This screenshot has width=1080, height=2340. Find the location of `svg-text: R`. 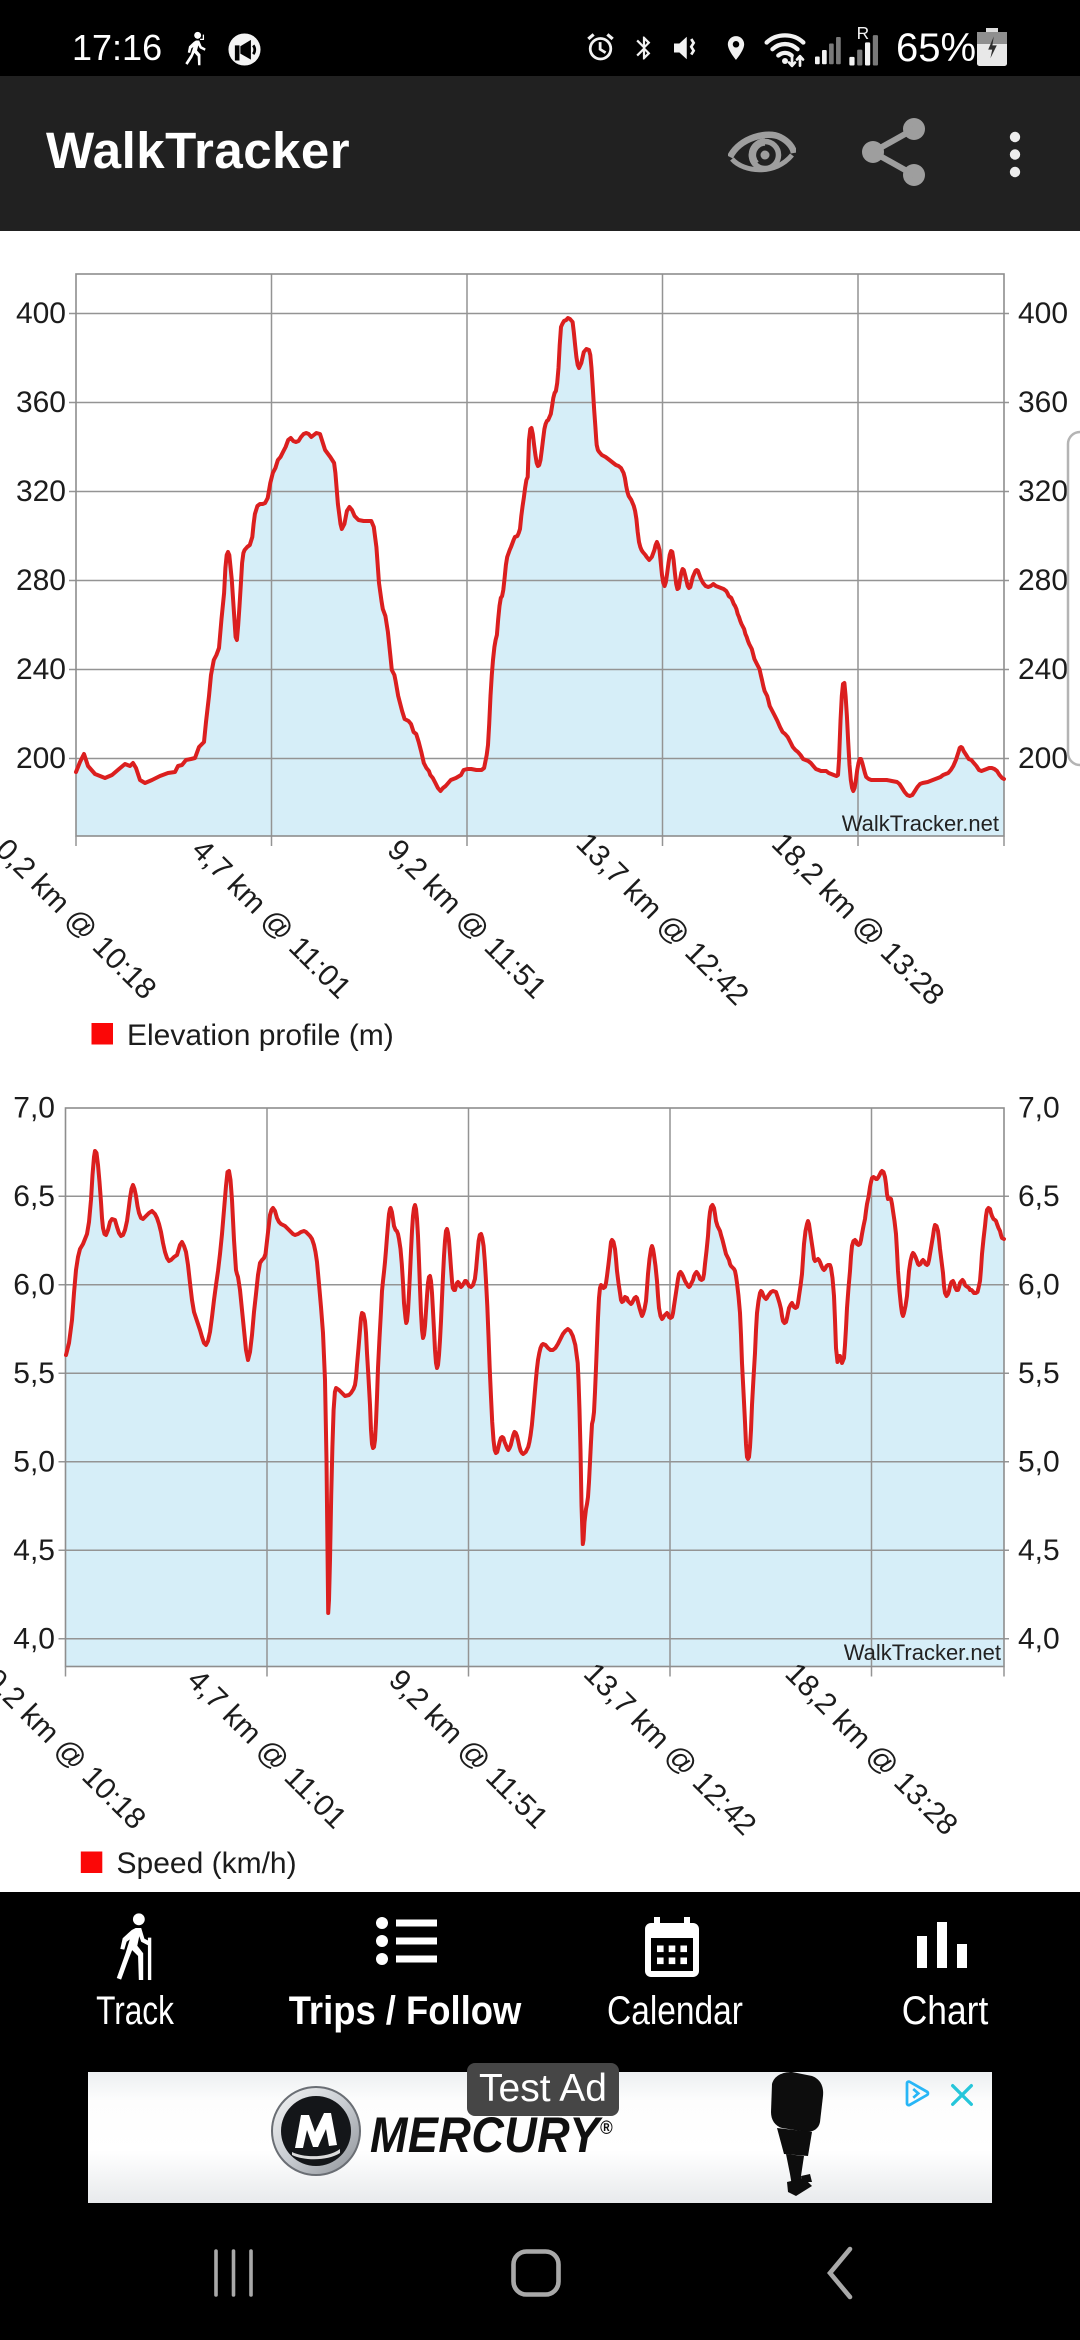

svg-text: R is located at coordinates (863, 34).